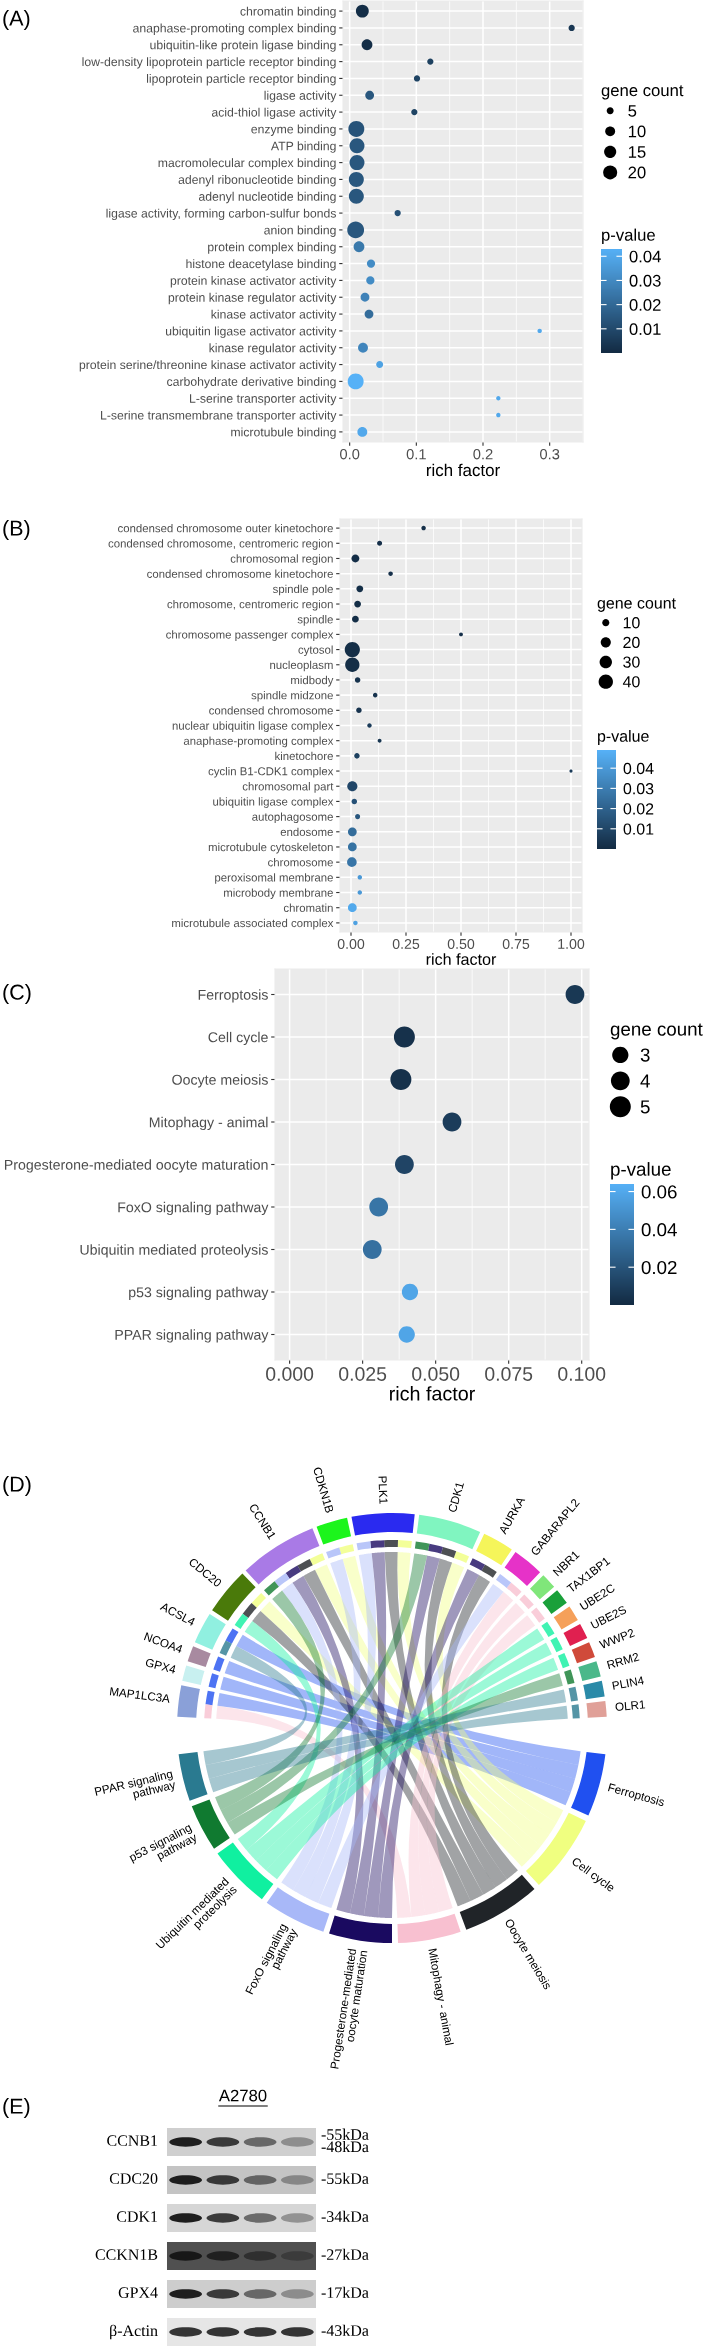 The height and width of the screenshot is (2348, 709). Describe the element at coordinates (247, 164) in the screenshot. I see `y-tick-label: macromolecular complex binding` at that location.